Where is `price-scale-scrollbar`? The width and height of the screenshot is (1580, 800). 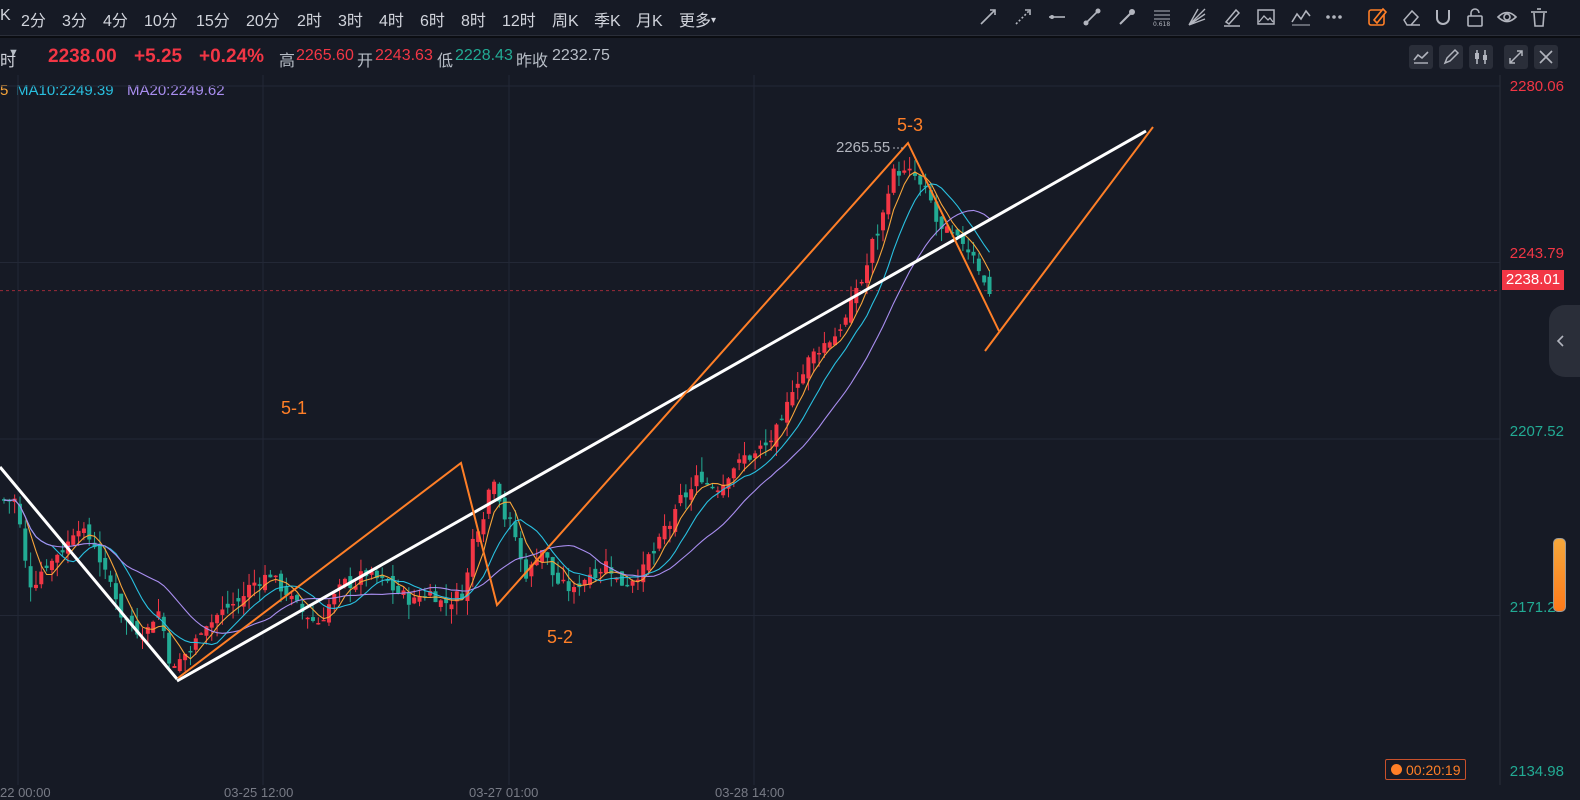 price-scale-scrollbar is located at coordinates (1559, 575).